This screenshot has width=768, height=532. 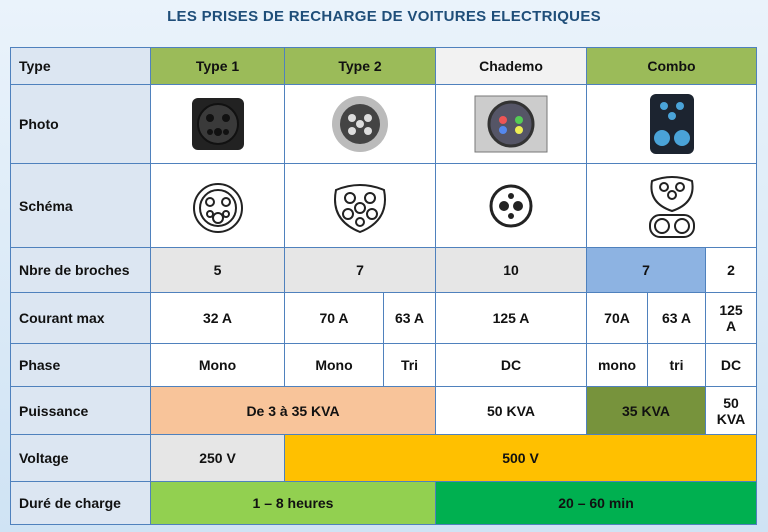 I want to click on photo-combo, so click(x=671, y=124).